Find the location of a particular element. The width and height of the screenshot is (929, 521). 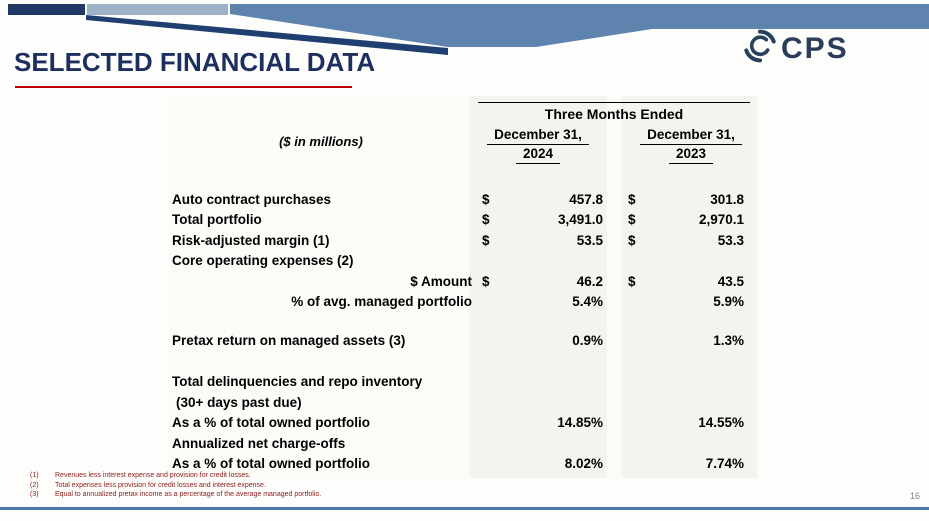

value-2023-cell: 1.3% is located at coordinates (691, 340).